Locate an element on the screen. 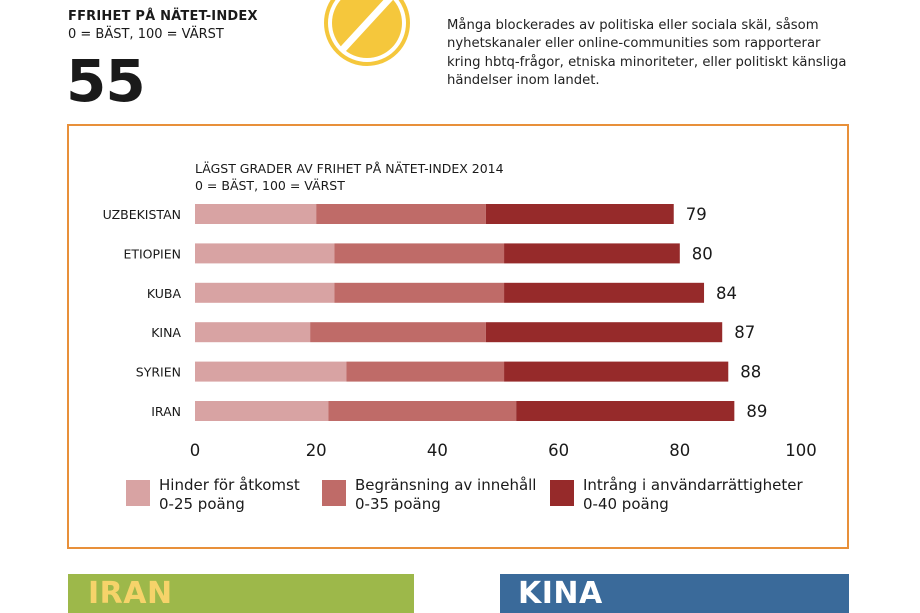  category-label: KINA is located at coordinates (166, 332).